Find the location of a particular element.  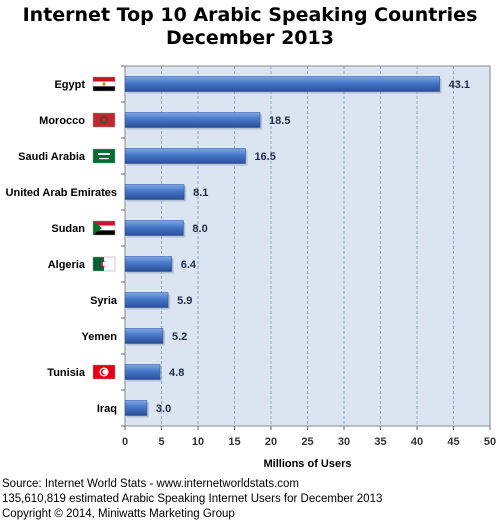

category-label: Sudan is located at coordinates (68, 229).